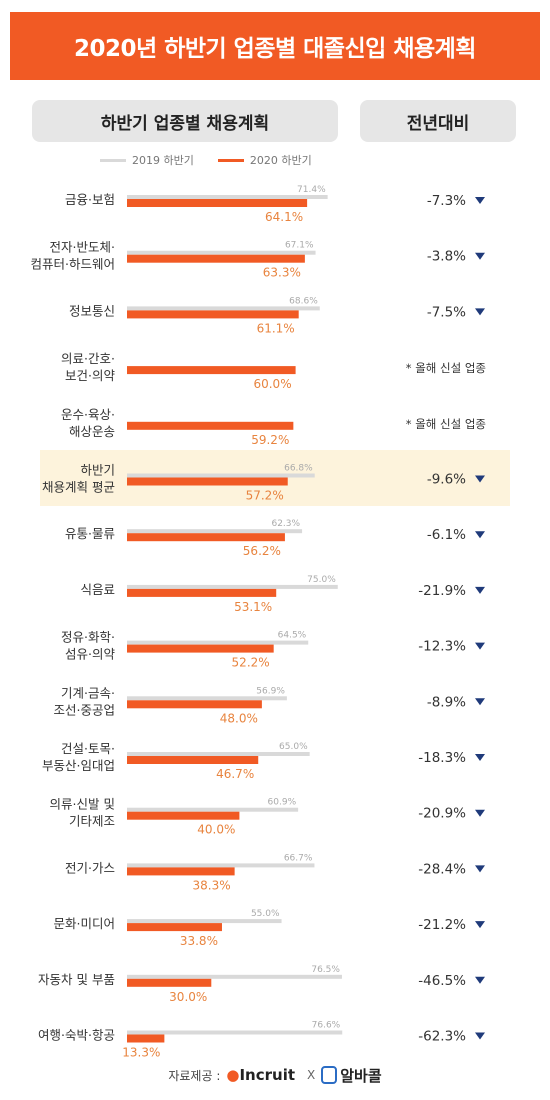 The image size is (550, 1100). I want to click on category-label: 의료·간호· 보건·의약, so click(88, 367).